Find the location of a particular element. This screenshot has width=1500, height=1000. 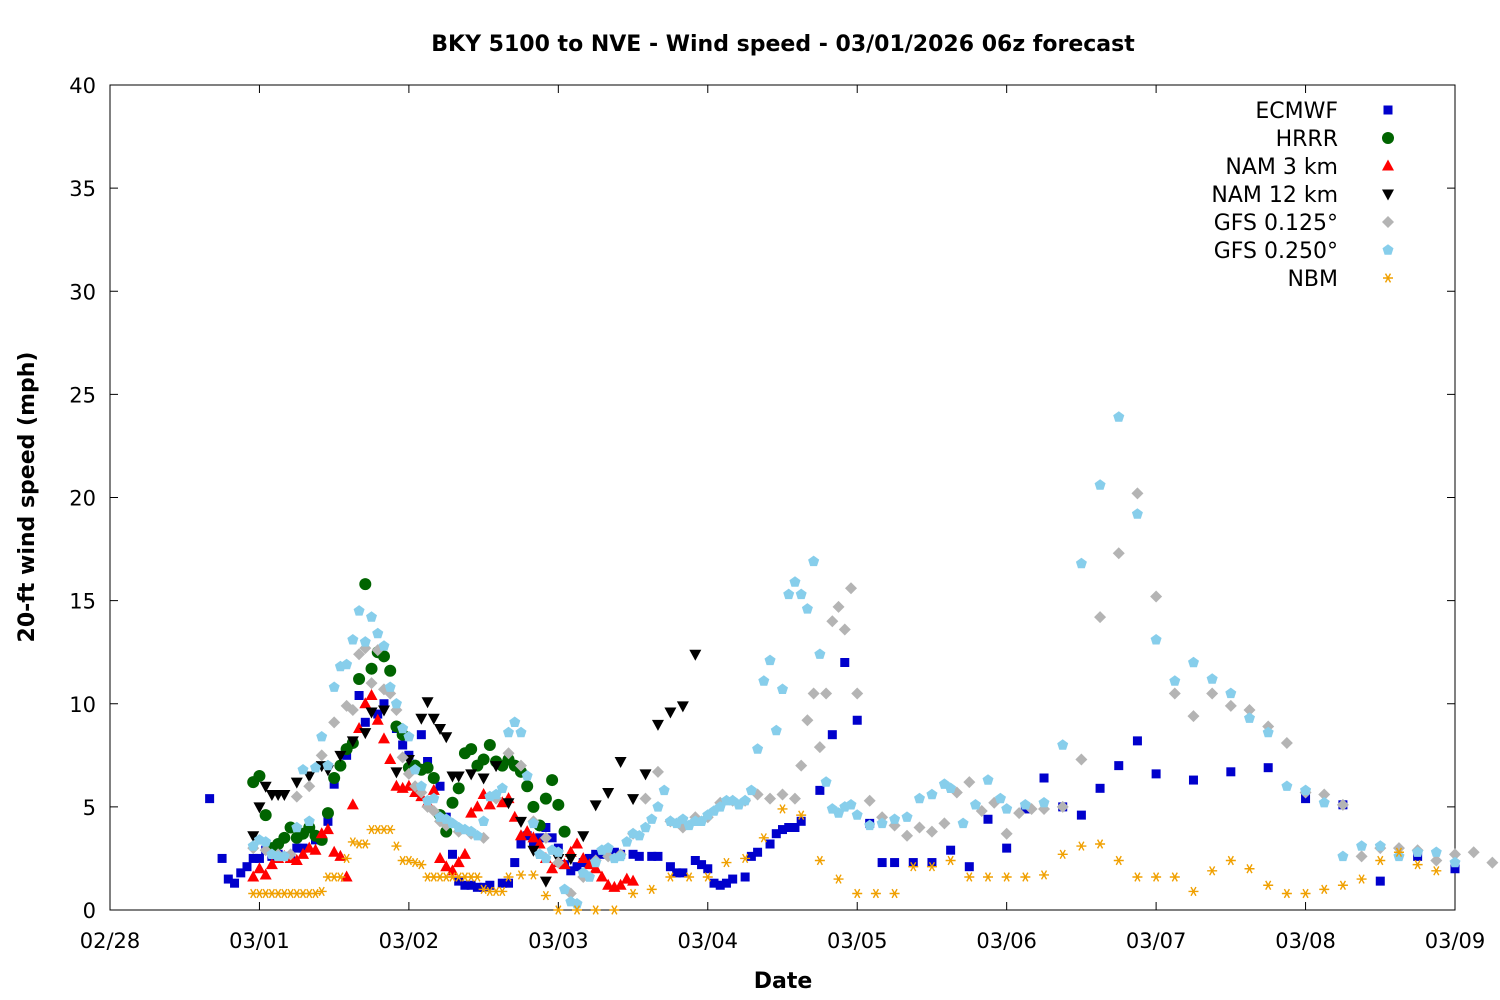

legend-label: NAM 12 km is located at coordinates (1274, 195).